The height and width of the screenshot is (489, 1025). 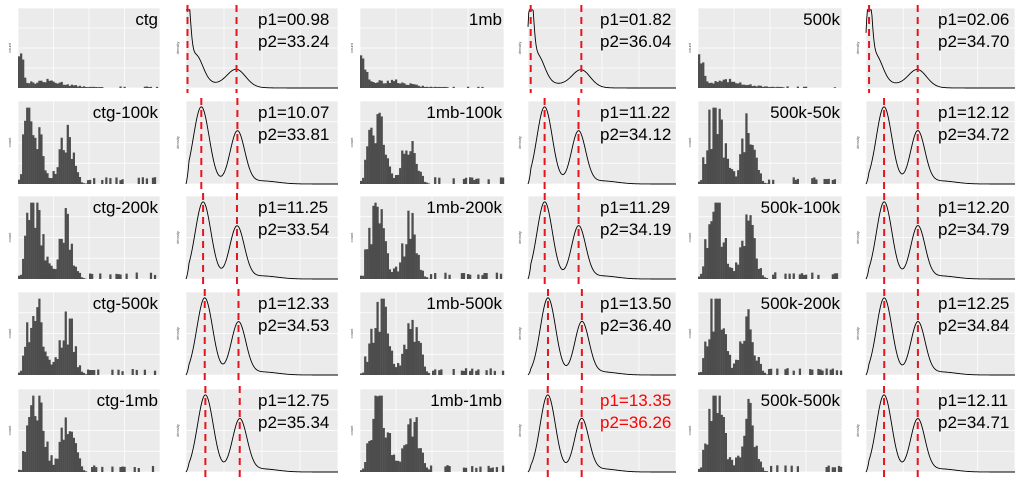 I want to click on density-panel: density p1=01.82 p2=36.04, so click(x=599, y=49).